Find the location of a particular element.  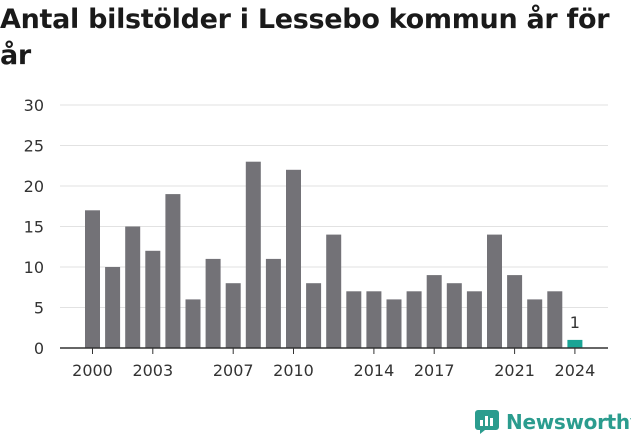

x-tick-label: 2021 is located at coordinates (514, 370).